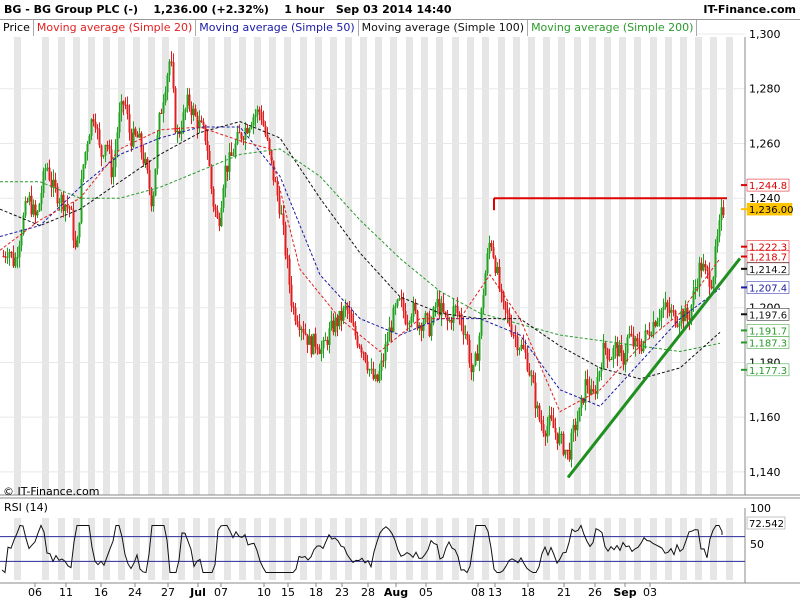 Image resolution: width=800 pixels, height=600 pixels. Describe the element at coordinates (528, 592) in the screenshot. I see `x-tick-label: 18` at that location.